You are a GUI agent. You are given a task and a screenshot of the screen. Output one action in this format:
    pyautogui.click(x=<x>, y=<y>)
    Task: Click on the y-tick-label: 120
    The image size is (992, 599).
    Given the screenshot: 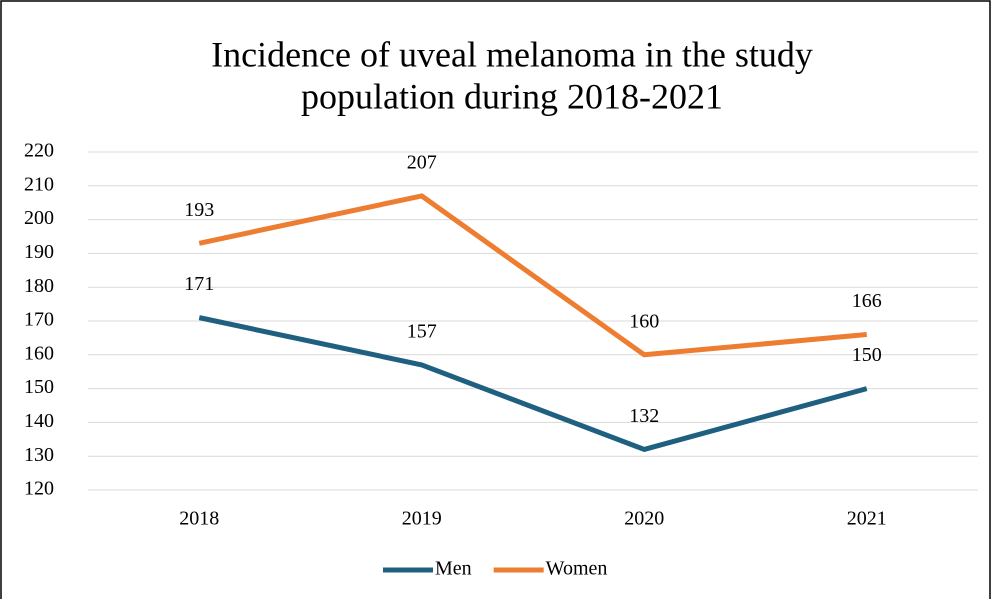 What is the action you would take?
    pyautogui.click(x=39, y=489)
    